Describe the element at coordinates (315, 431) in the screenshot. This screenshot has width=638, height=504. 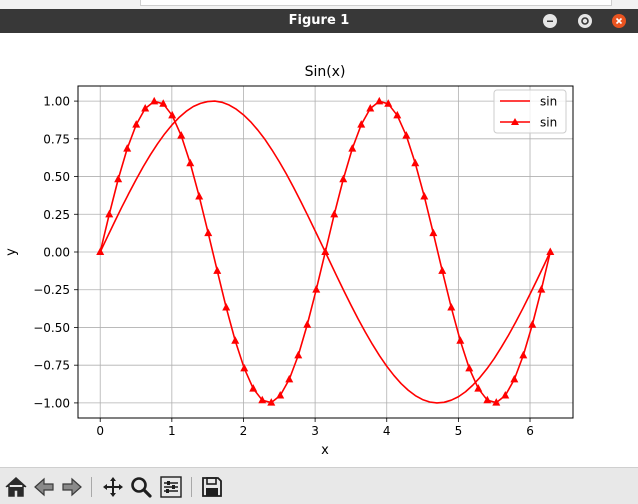
I see `x-tick-label: 3` at that location.